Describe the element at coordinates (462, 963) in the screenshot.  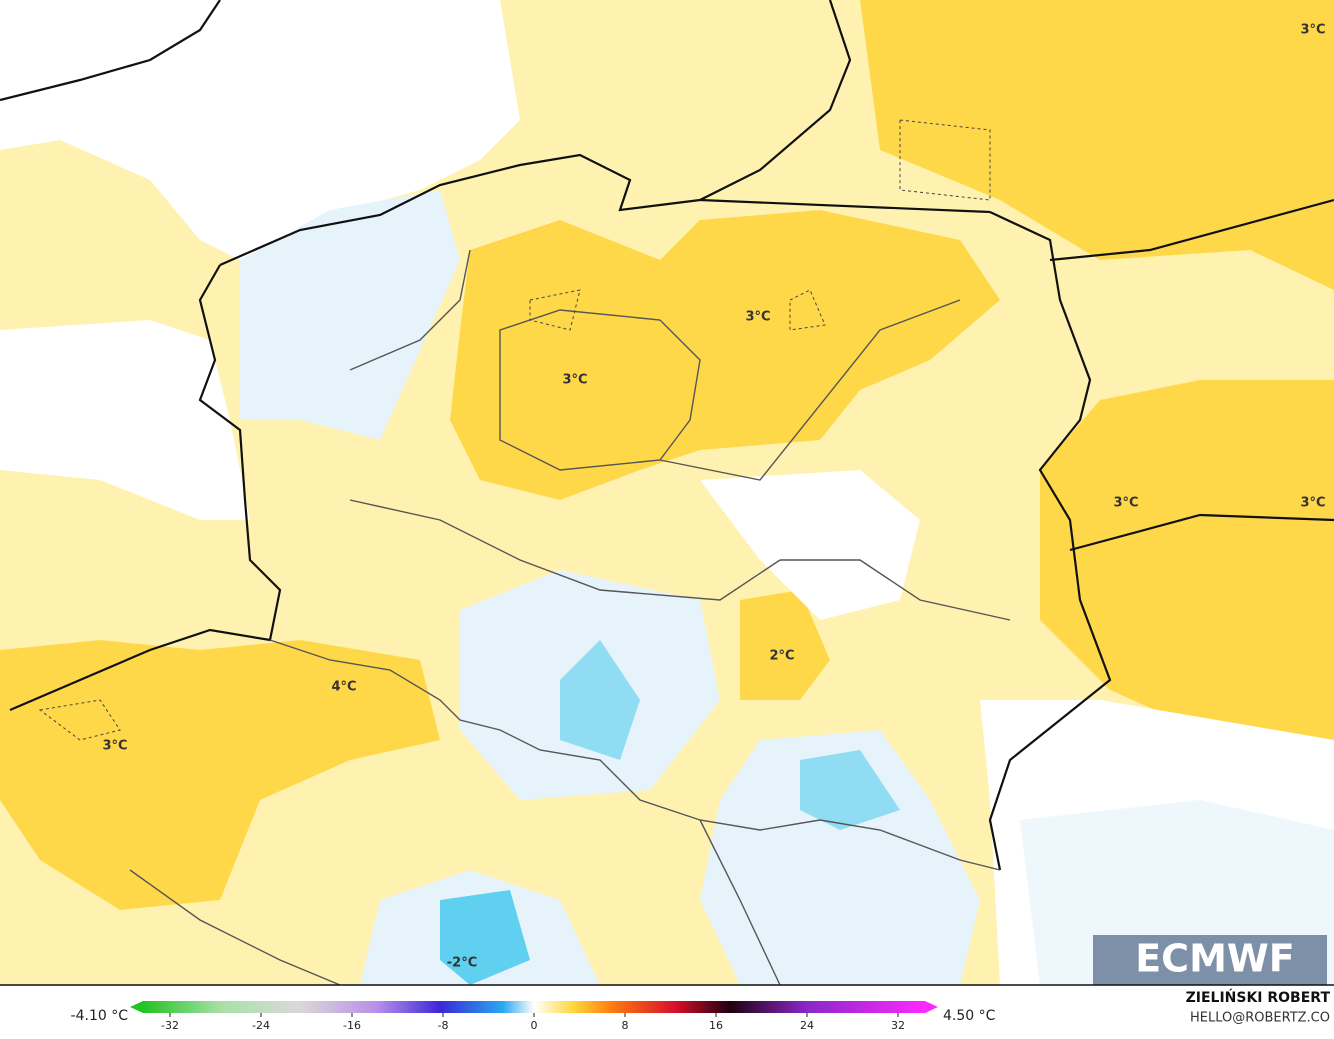
I see `contour-label: -2°C` at that location.